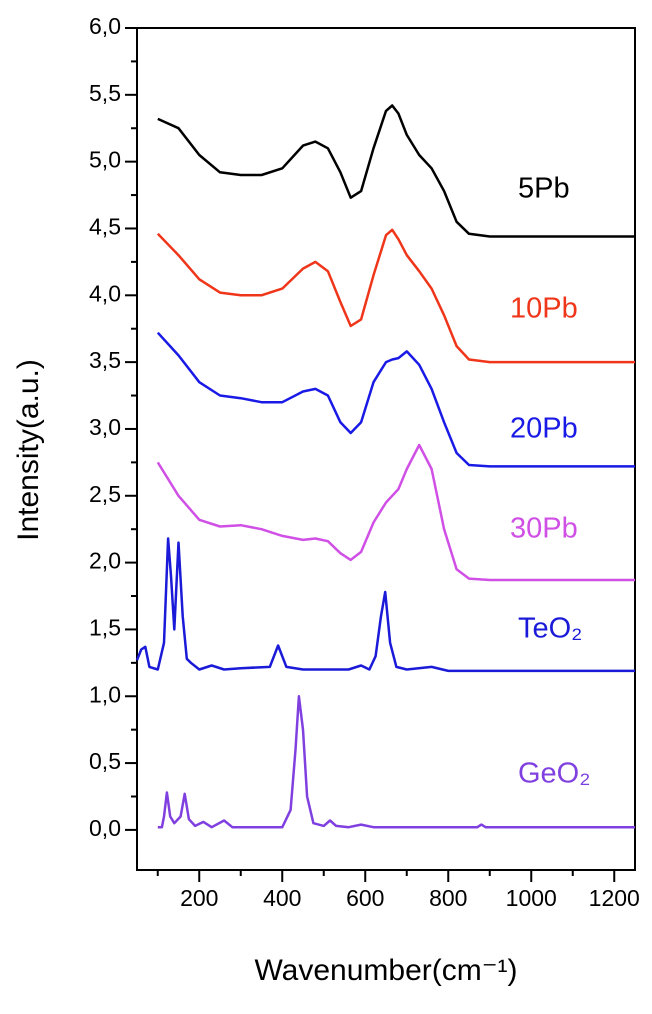  What do you see at coordinates (554, 774) in the screenshot?
I see `series-label: GeO₂` at bounding box center [554, 774].